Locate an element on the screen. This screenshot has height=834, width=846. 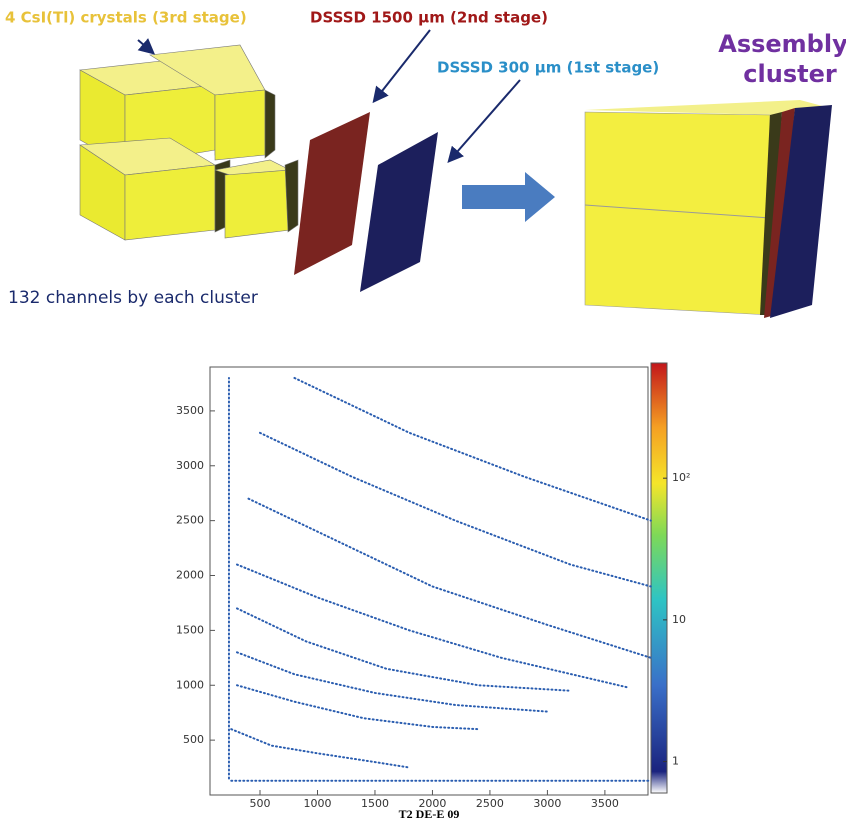
arrow is located at coordinates (508, 197).